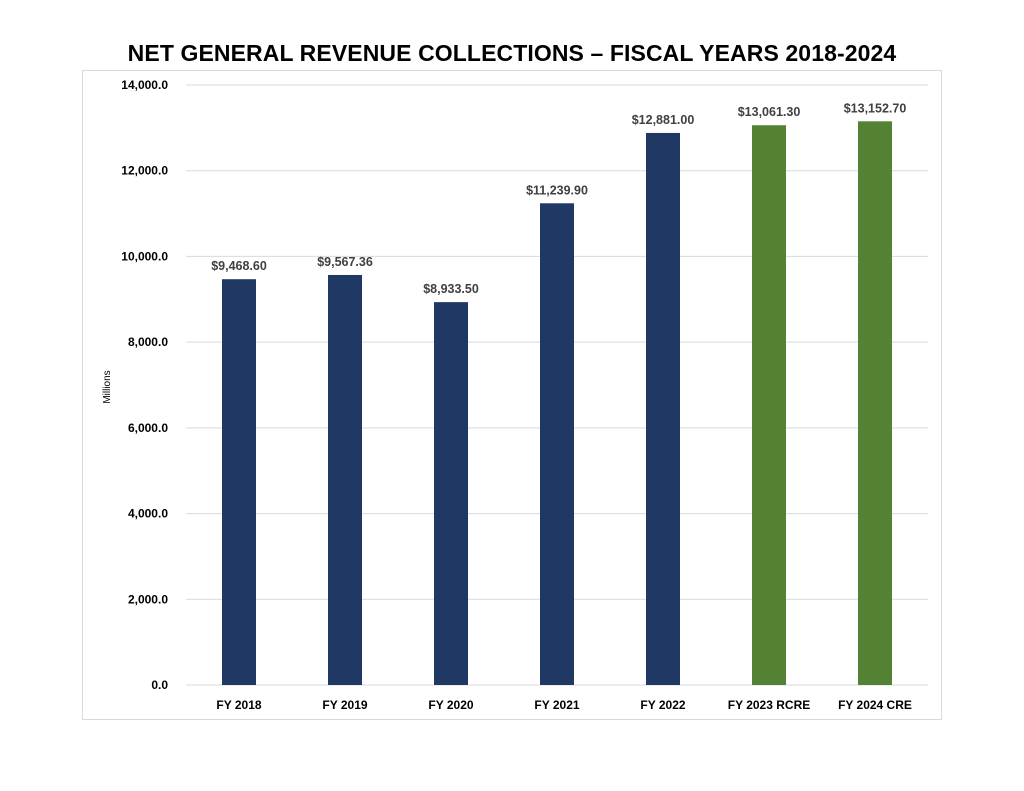 This screenshot has height=791, width=1024. What do you see at coordinates (875, 705) in the screenshot?
I see `x-tick-label: FY 2024 CRE` at bounding box center [875, 705].